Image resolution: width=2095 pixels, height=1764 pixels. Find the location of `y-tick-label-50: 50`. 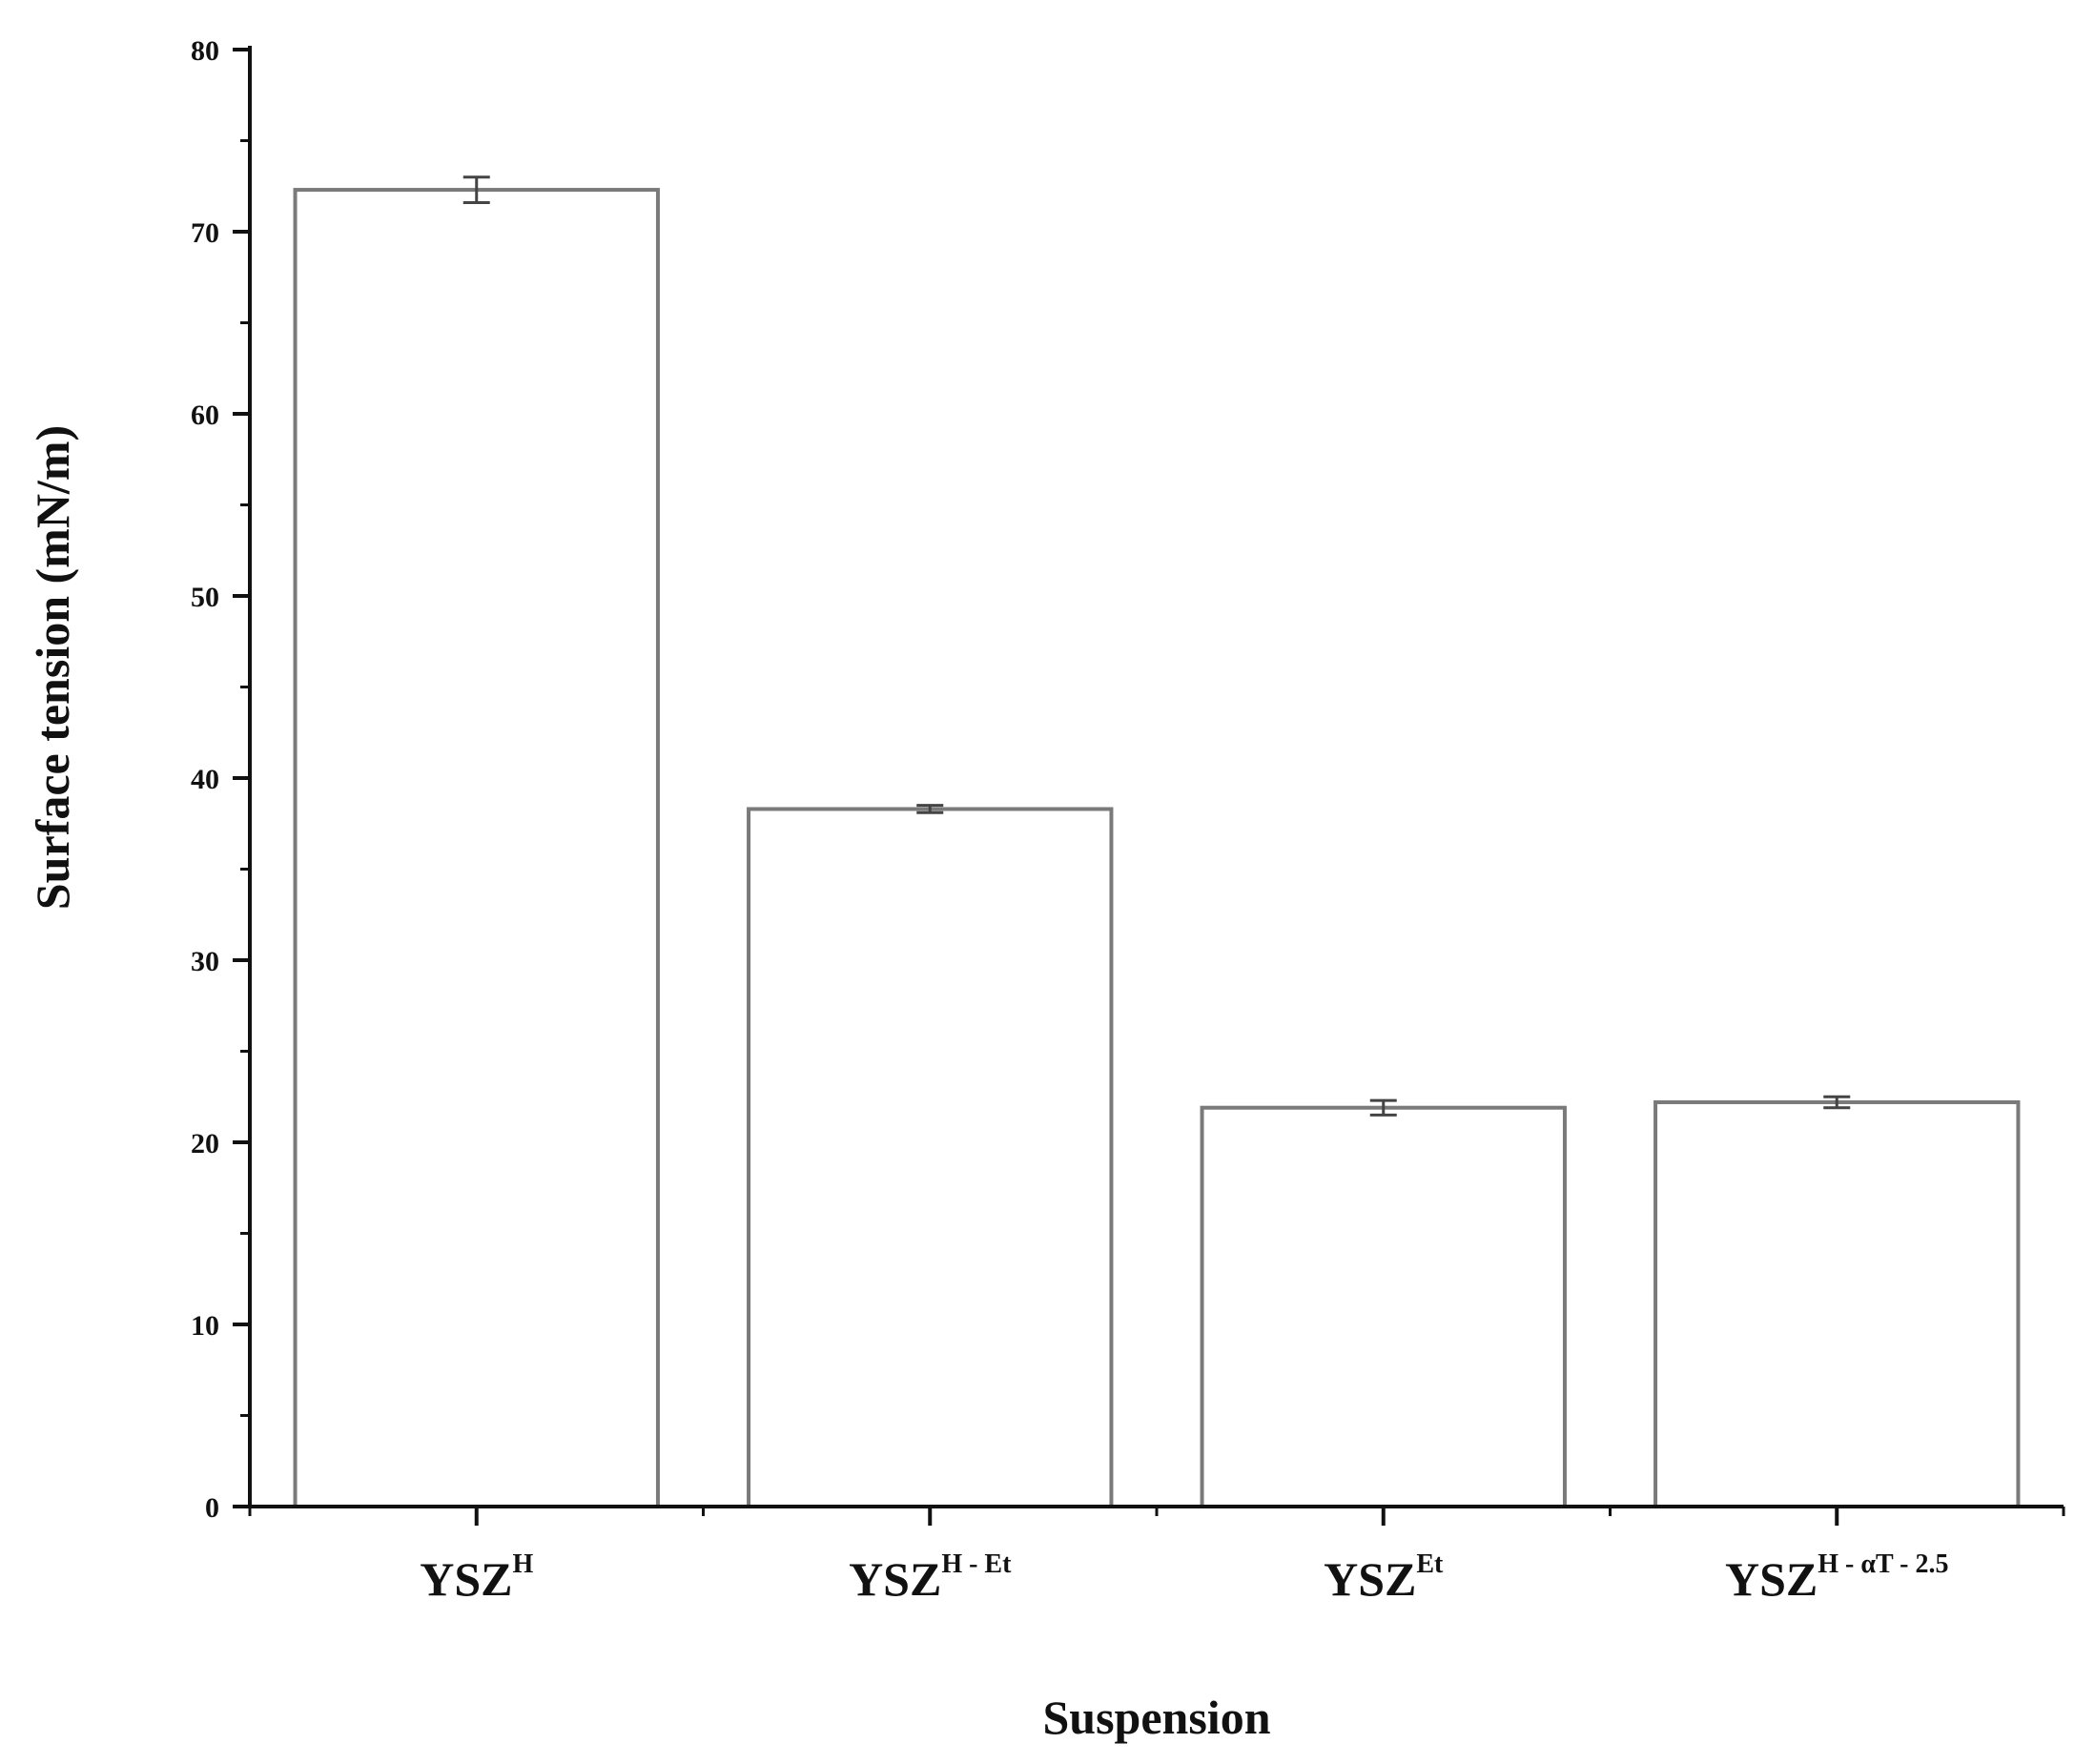

y-tick-label-50: 50 is located at coordinates (205, 597).